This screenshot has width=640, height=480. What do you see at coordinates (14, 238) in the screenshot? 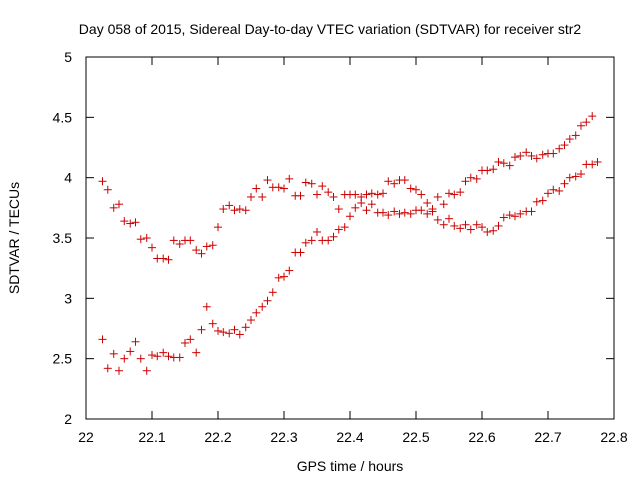
I see `y-axis-label: SDTVAR / TECUs` at bounding box center [14, 238].